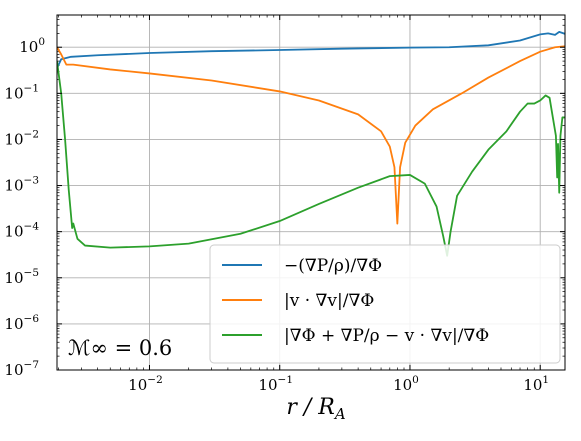 The width and height of the screenshot is (581, 441). I want to click on x-tick-label: 10⁻¹, so click(275, 384).